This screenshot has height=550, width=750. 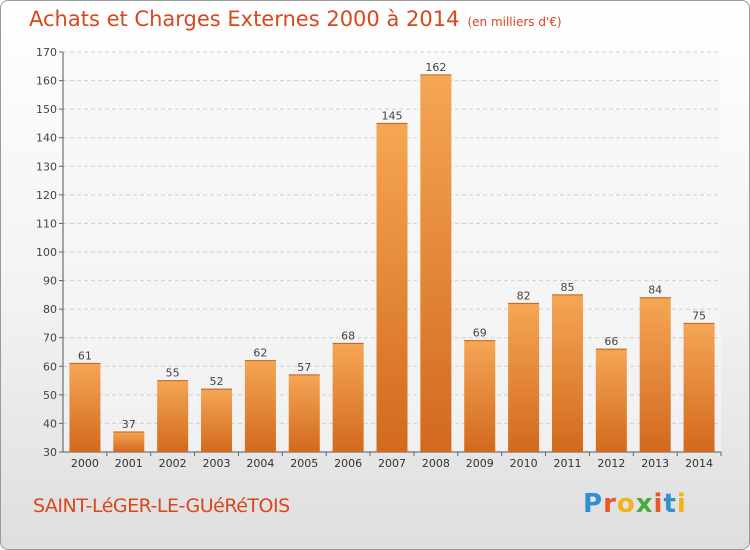 What do you see at coordinates (626, 504) in the screenshot?
I see `logo-letter: o` at bounding box center [626, 504].